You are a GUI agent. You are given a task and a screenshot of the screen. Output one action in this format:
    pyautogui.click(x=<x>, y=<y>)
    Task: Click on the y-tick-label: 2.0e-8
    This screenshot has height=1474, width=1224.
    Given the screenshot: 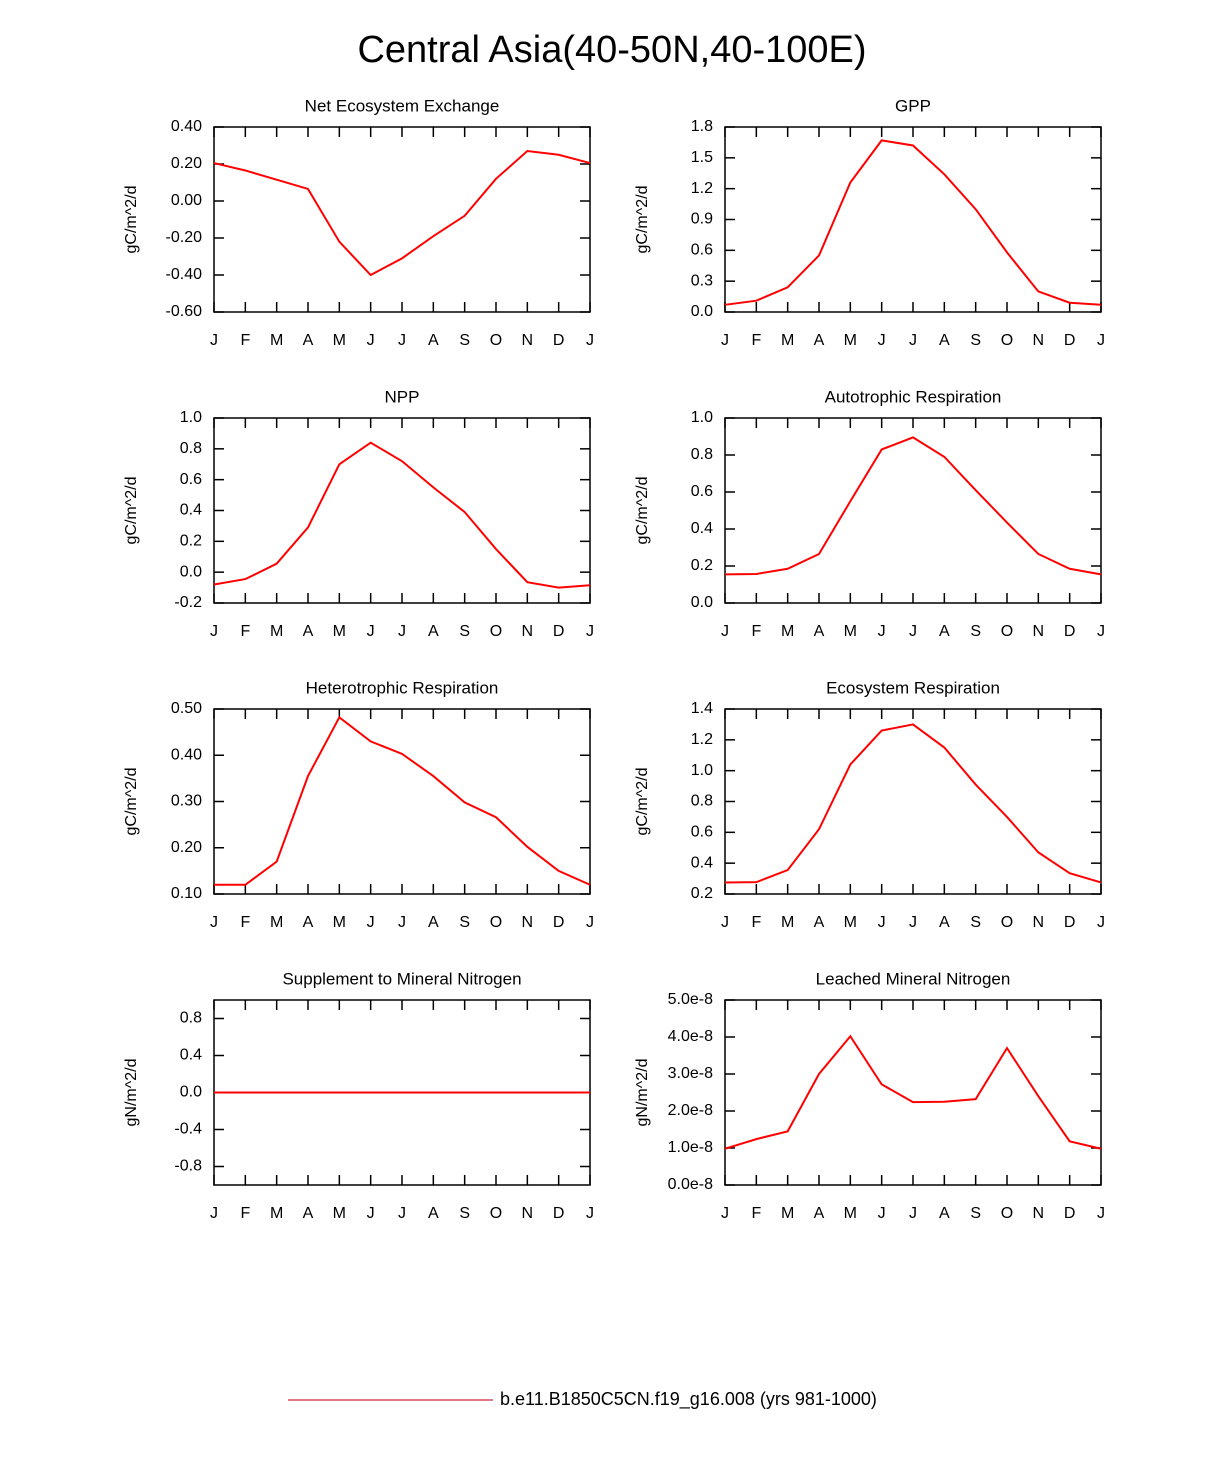 What is the action you would take?
    pyautogui.click(x=690, y=1110)
    